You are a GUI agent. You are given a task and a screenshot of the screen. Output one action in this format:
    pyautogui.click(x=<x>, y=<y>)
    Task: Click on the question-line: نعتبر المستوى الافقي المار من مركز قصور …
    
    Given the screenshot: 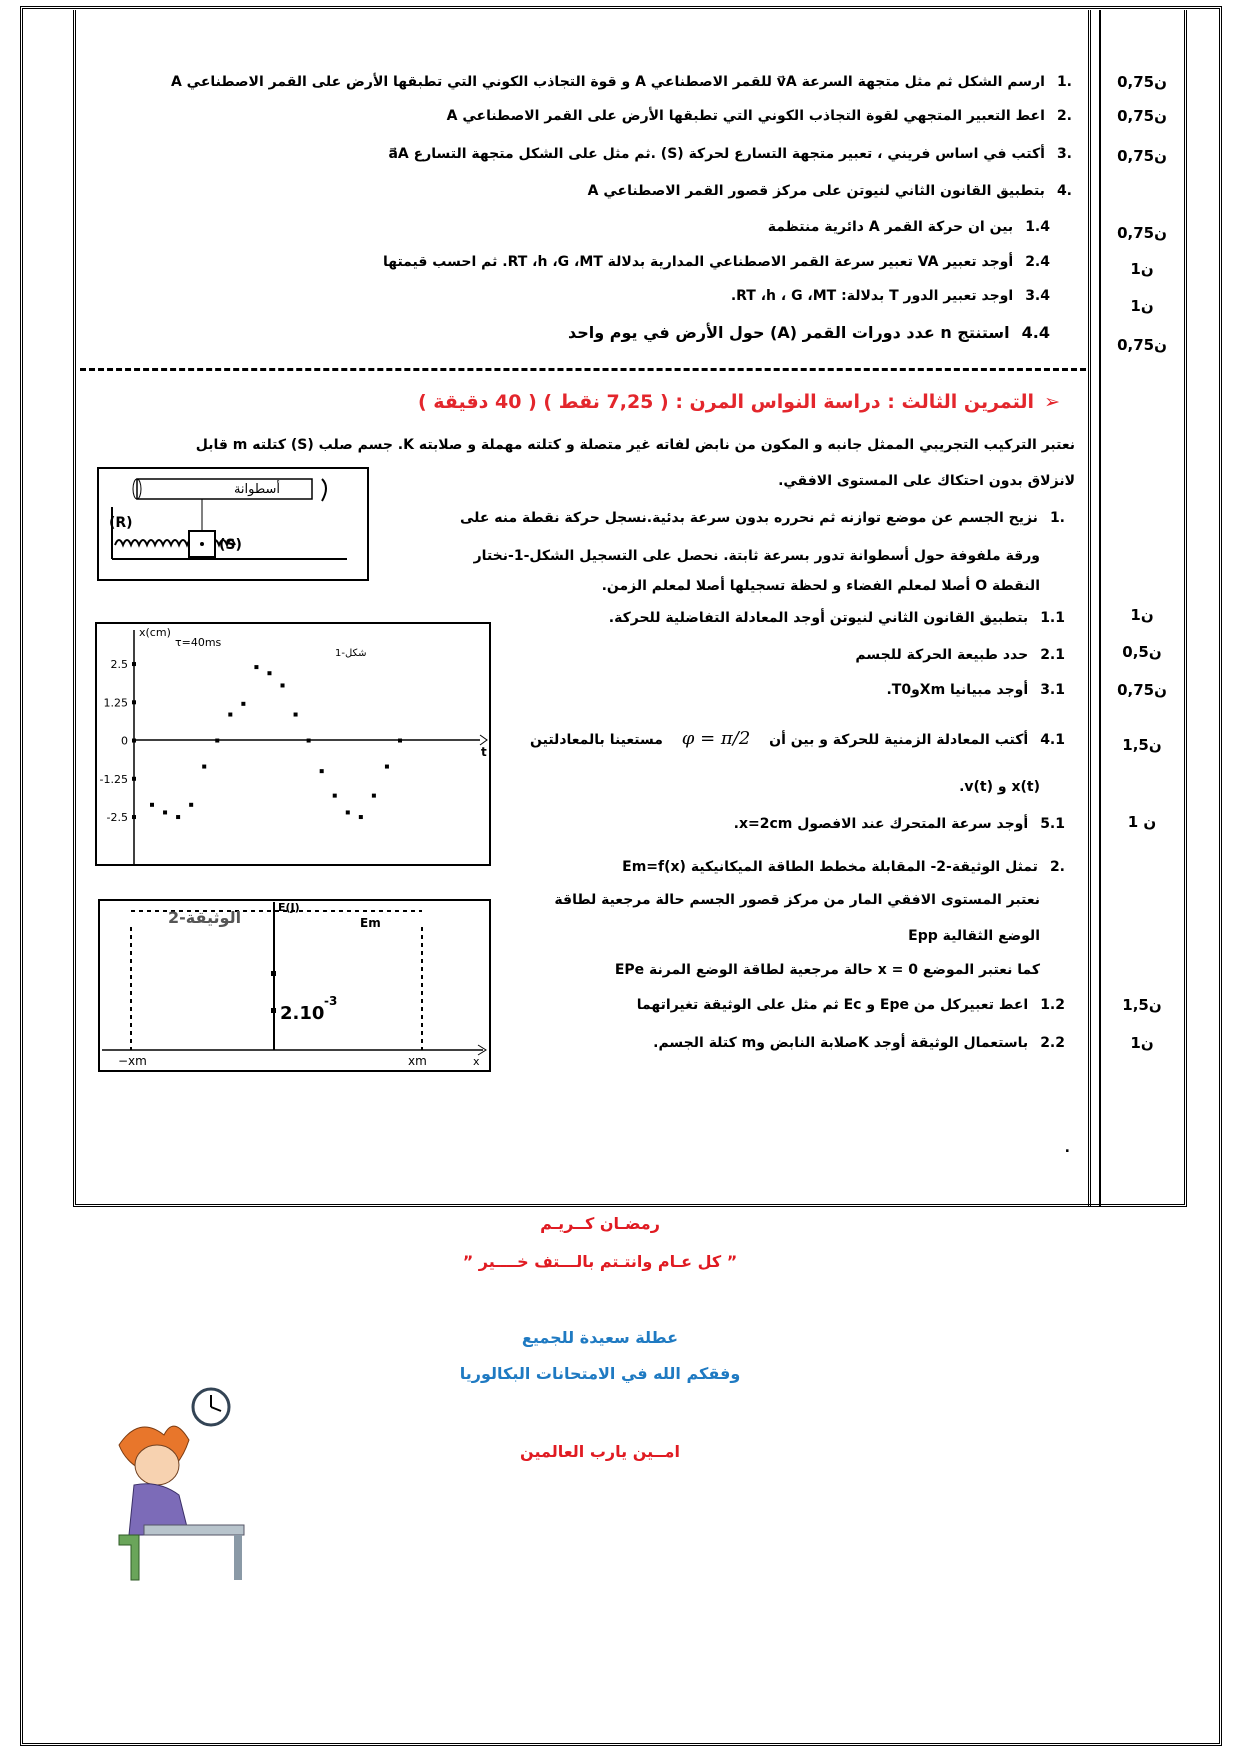 What is the action you would take?
    pyautogui.click(x=797, y=900)
    